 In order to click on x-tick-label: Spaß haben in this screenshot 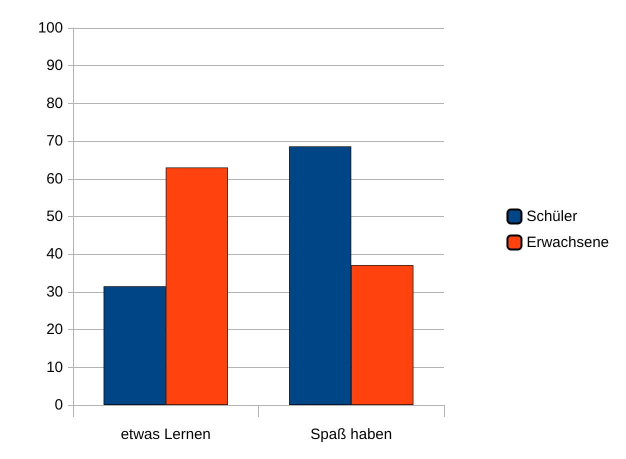, I will do `click(351, 434)`.